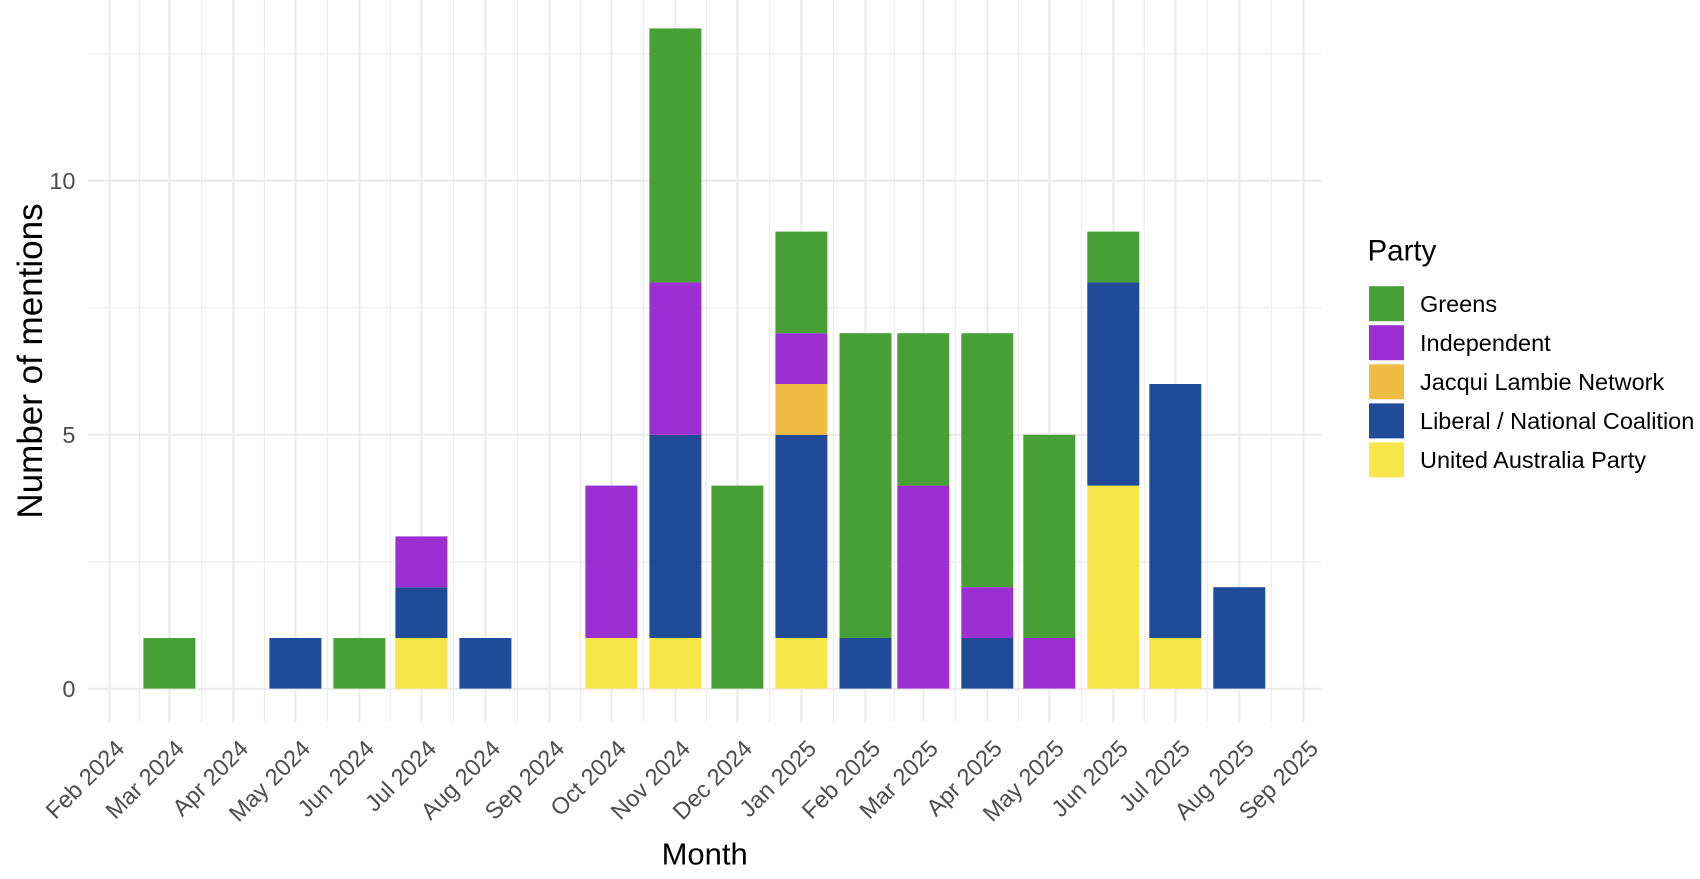 Image resolution: width=1700 pixels, height=879 pixels. Describe the element at coordinates (62, 181) in the screenshot. I see `svg-text: 10` at that location.